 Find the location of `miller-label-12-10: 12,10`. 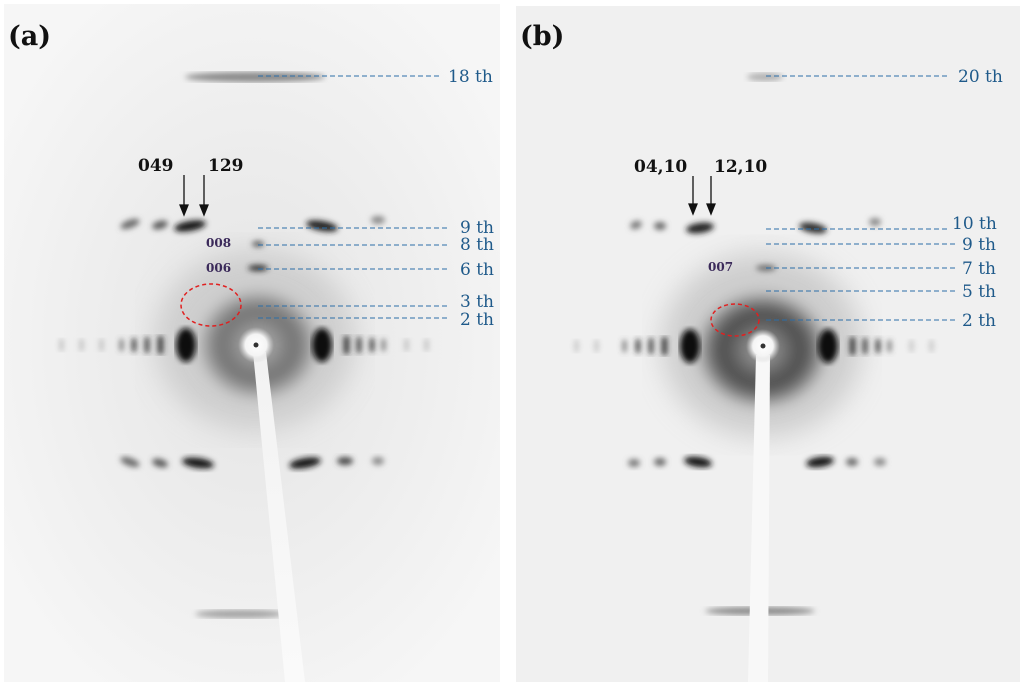

miller-label-12-10: 12,10 is located at coordinates (740, 167).